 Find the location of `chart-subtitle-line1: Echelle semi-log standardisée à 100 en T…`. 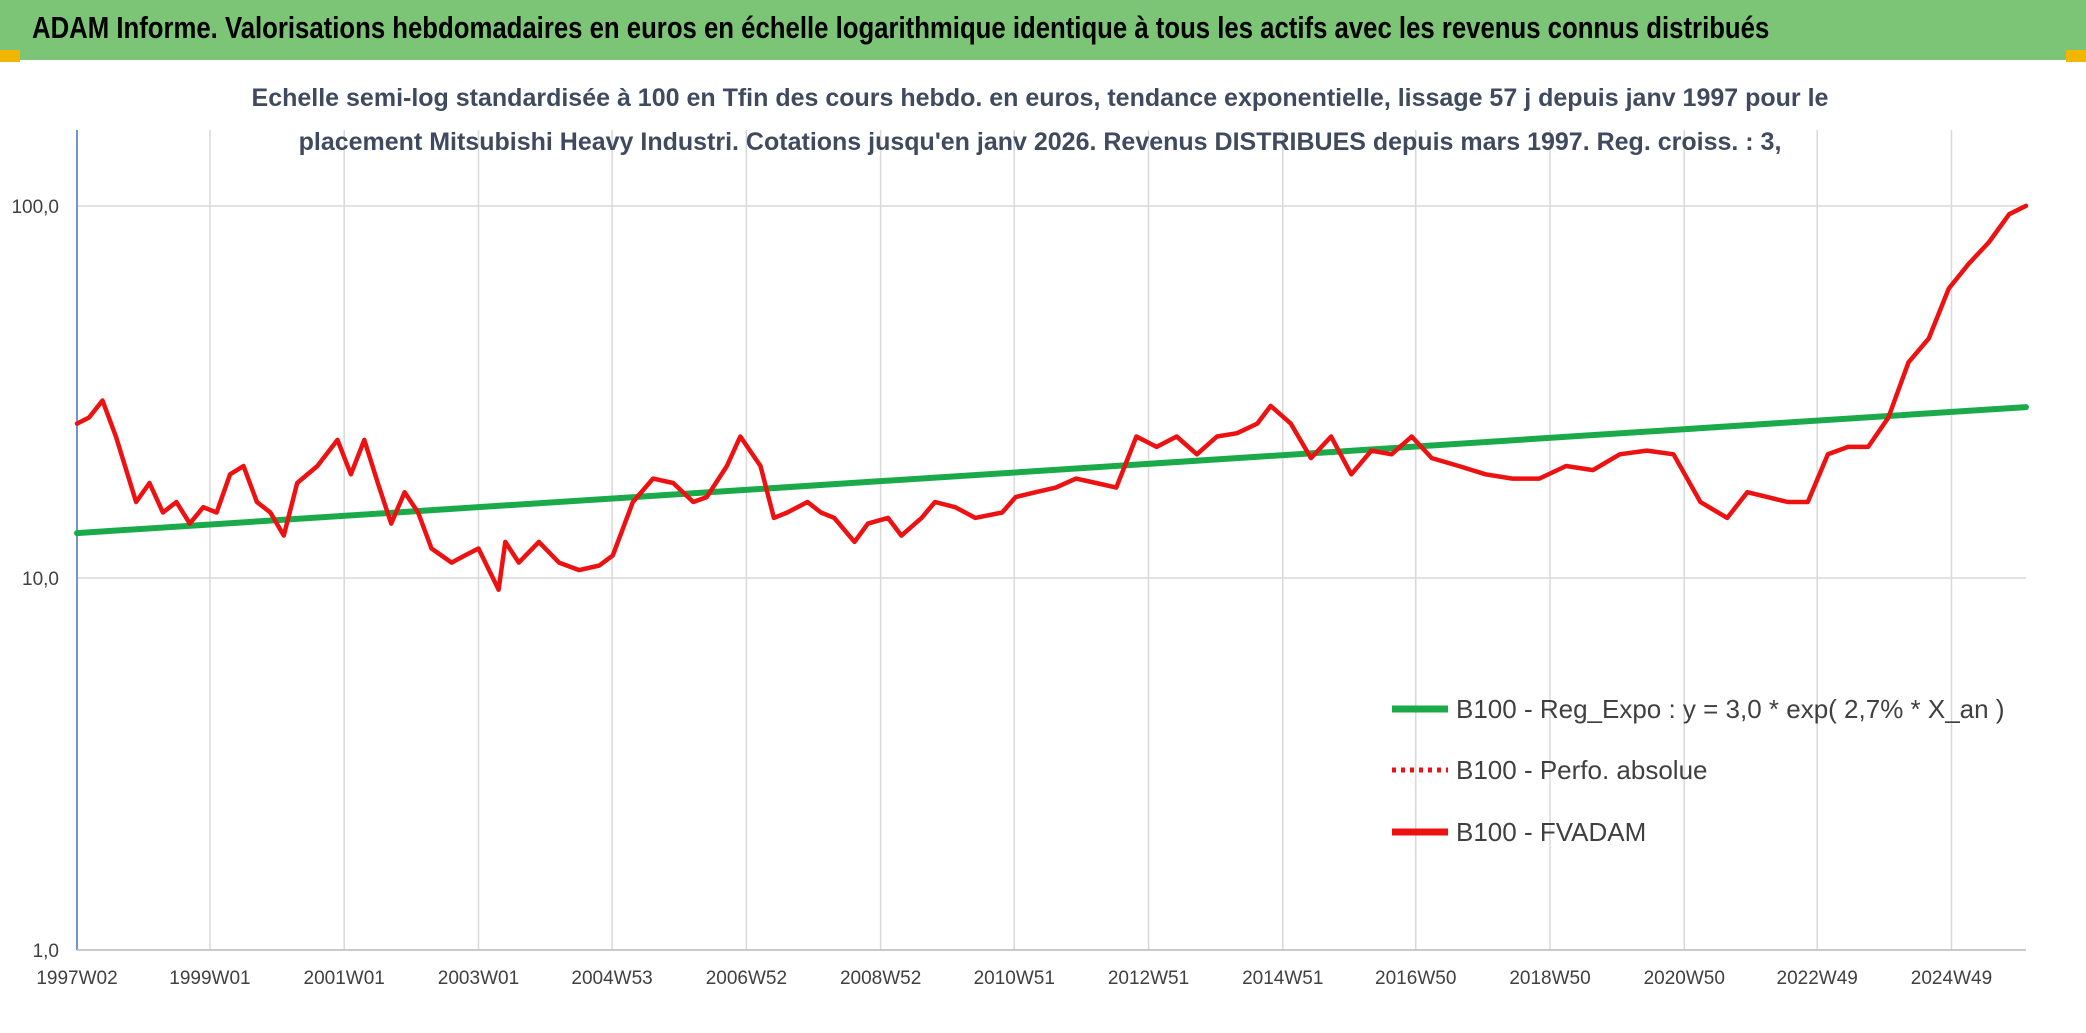

chart-subtitle-line1: Echelle semi-log standardisée à 100 en T… is located at coordinates (1040, 98).